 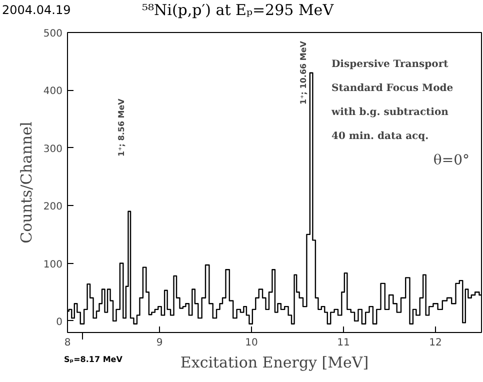 What do you see at coordinates (451, 160) in the screenshot?
I see `annotation: θ=0°` at bounding box center [451, 160].